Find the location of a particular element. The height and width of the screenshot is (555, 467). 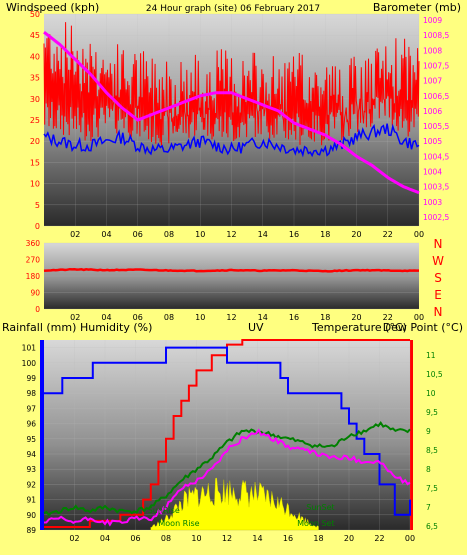

temp-tick-label: 10 is located at coordinates (431, 393).